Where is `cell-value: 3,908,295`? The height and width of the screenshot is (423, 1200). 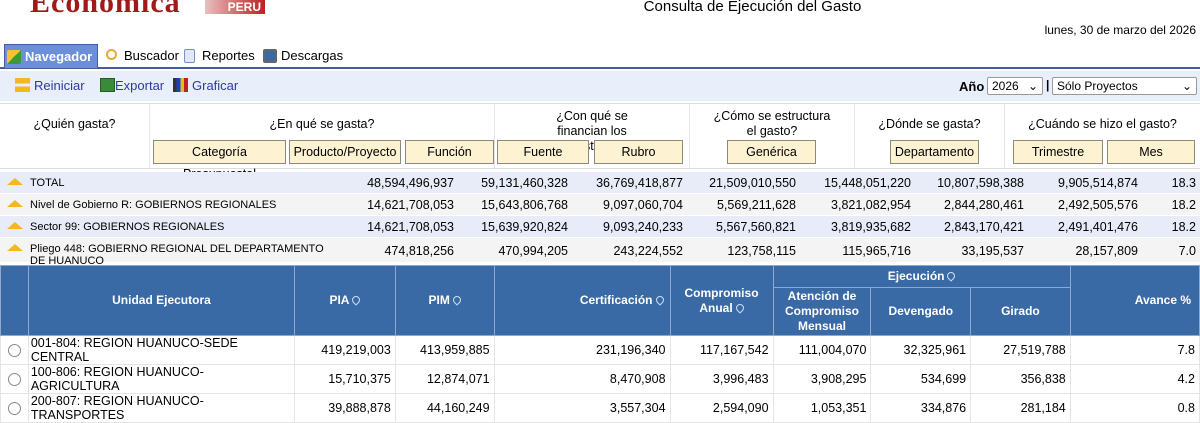
cell-value: 3,908,295 is located at coordinates (822, 379).